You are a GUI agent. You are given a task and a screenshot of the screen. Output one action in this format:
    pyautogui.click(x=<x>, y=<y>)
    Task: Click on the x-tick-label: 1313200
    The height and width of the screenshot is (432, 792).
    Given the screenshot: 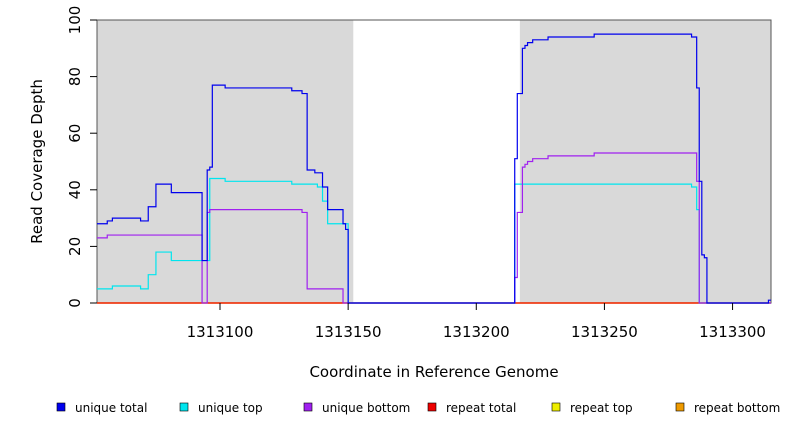 What is the action you would take?
    pyautogui.click(x=476, y=332)
    